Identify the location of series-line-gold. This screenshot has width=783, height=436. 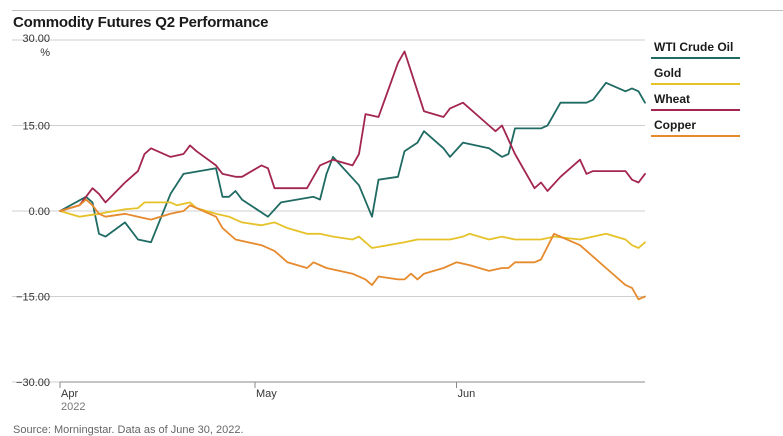
(352, 225).